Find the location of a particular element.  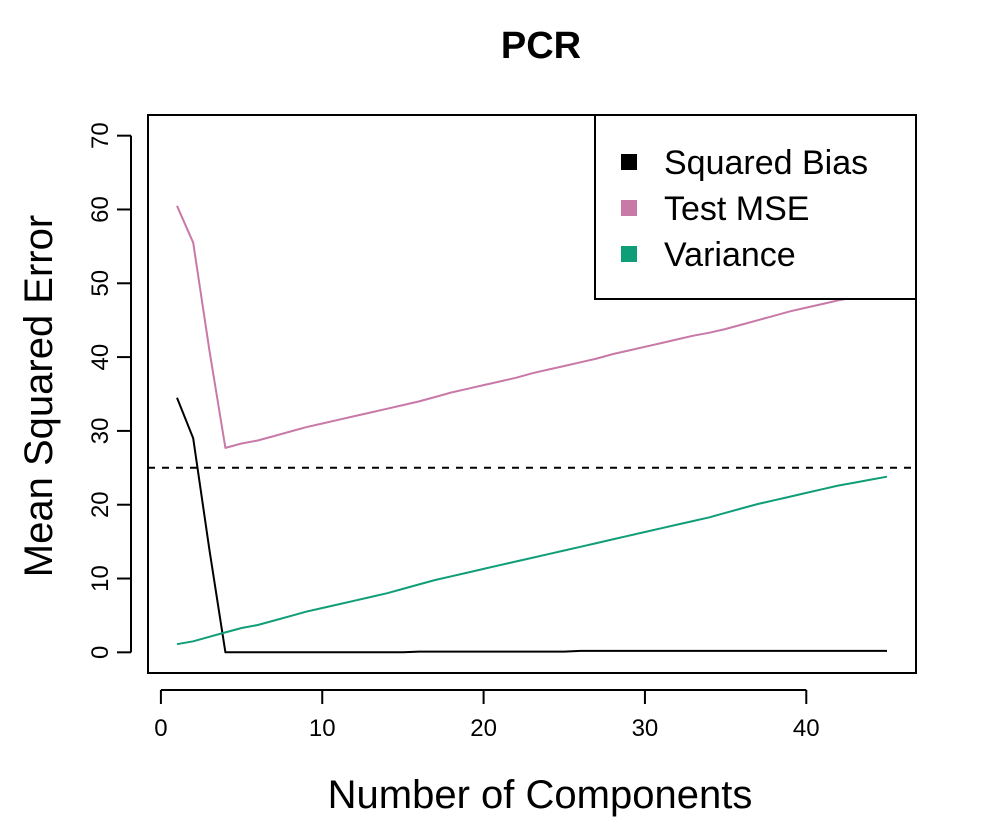

y-tick-label: 30 is located at coordinates (100, 431).